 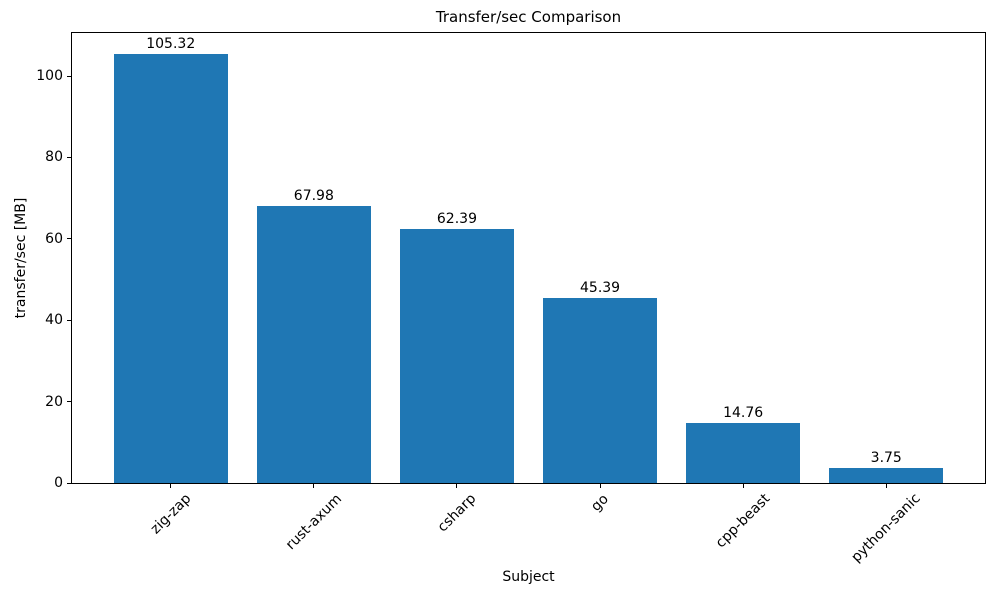 I want to click on bar-value-label: 67.98, so click(x=313, y=196).